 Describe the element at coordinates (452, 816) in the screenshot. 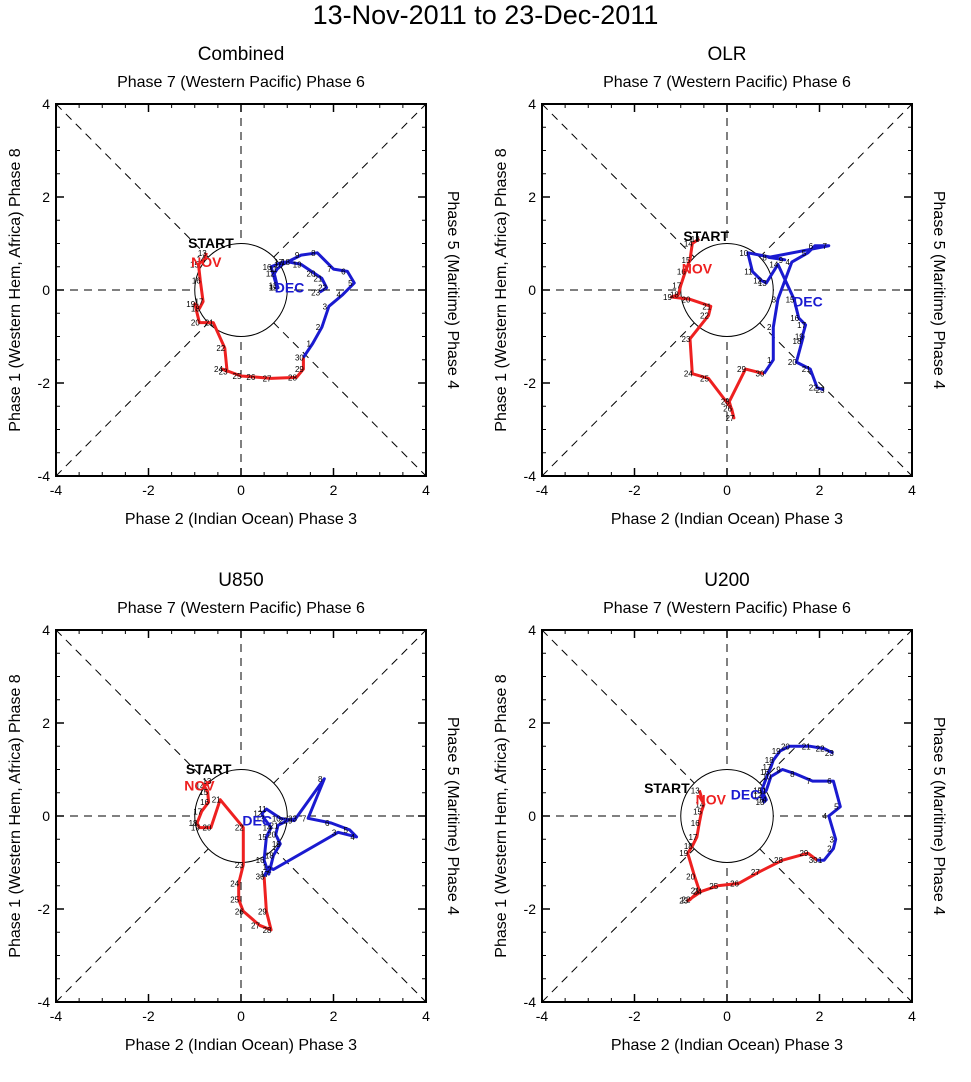

I see `right-axis-label: Phase 5 (Maritime) Phase 4` at that location.